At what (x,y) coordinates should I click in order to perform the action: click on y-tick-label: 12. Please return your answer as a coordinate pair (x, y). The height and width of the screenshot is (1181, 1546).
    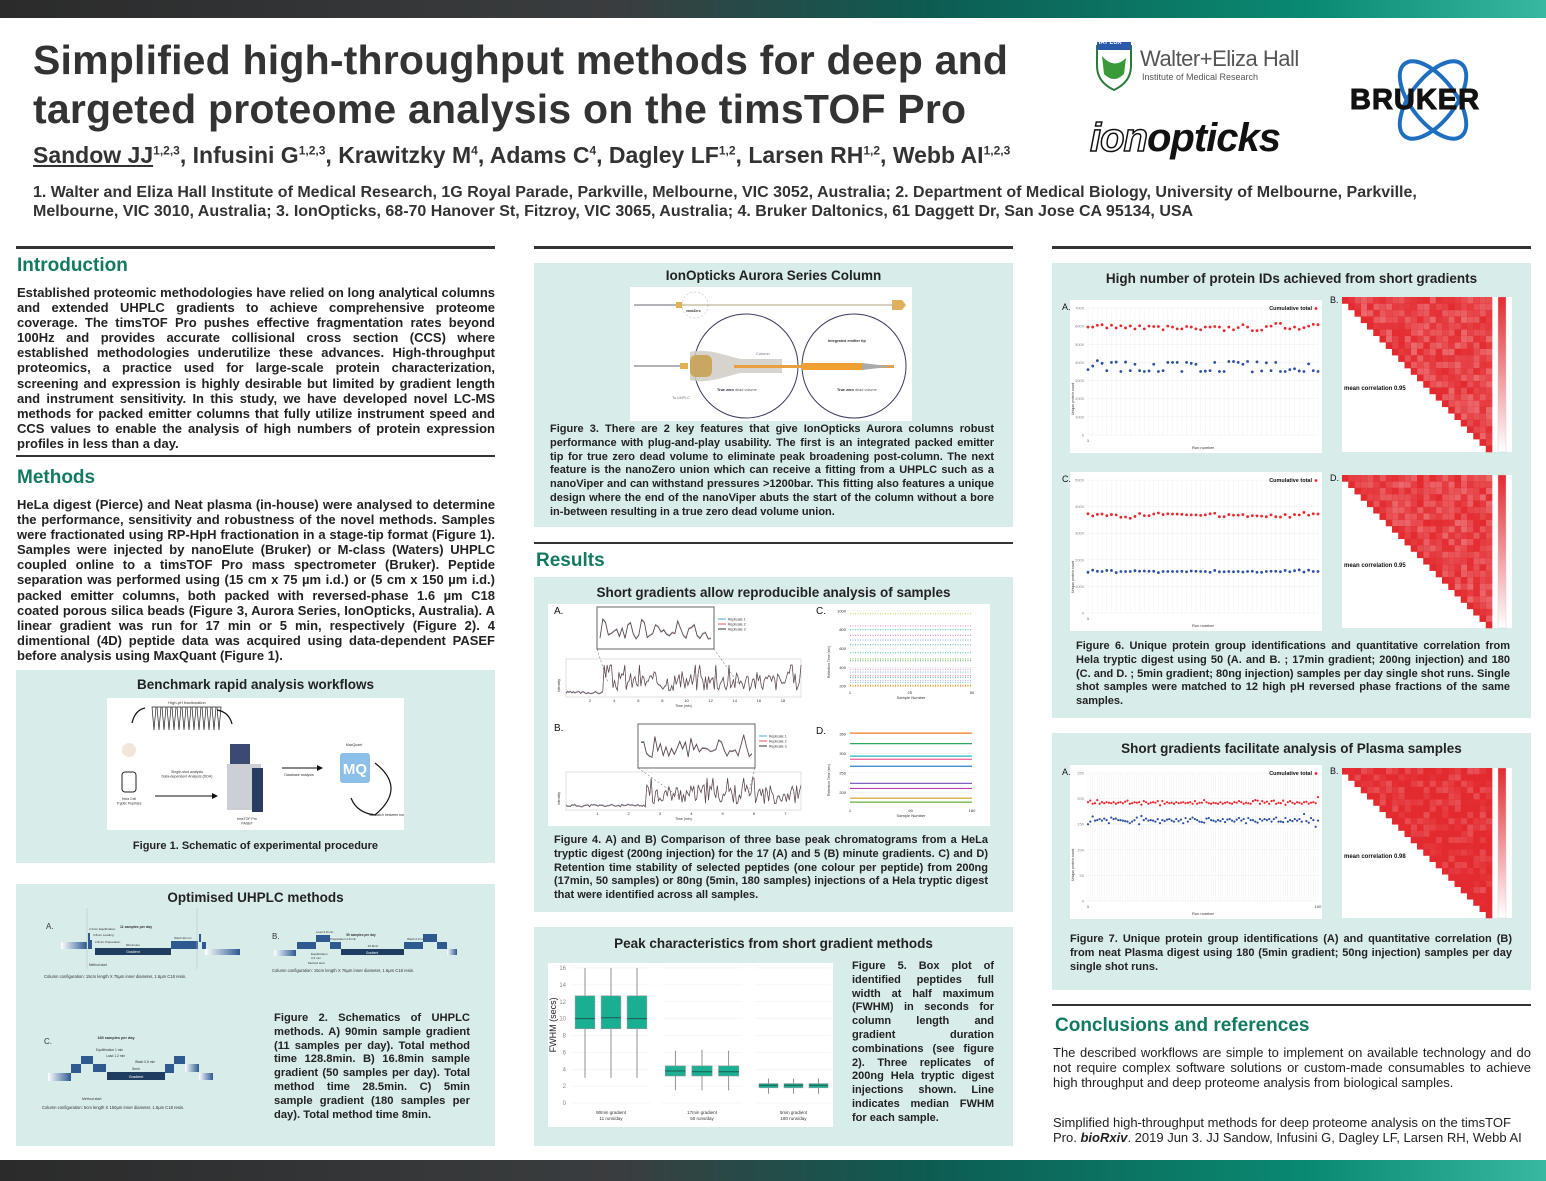
    Looking at the image, I should click on (562, 1003).